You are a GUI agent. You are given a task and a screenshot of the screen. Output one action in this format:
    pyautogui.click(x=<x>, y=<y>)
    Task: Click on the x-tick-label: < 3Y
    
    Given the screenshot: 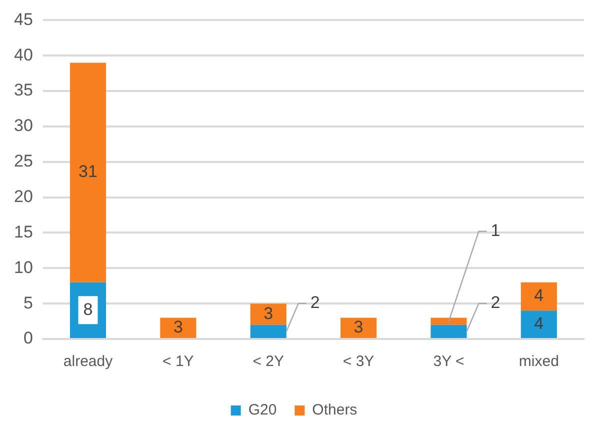 What is the action you would take?
    pyautogui.click(x=358, y=361)
    